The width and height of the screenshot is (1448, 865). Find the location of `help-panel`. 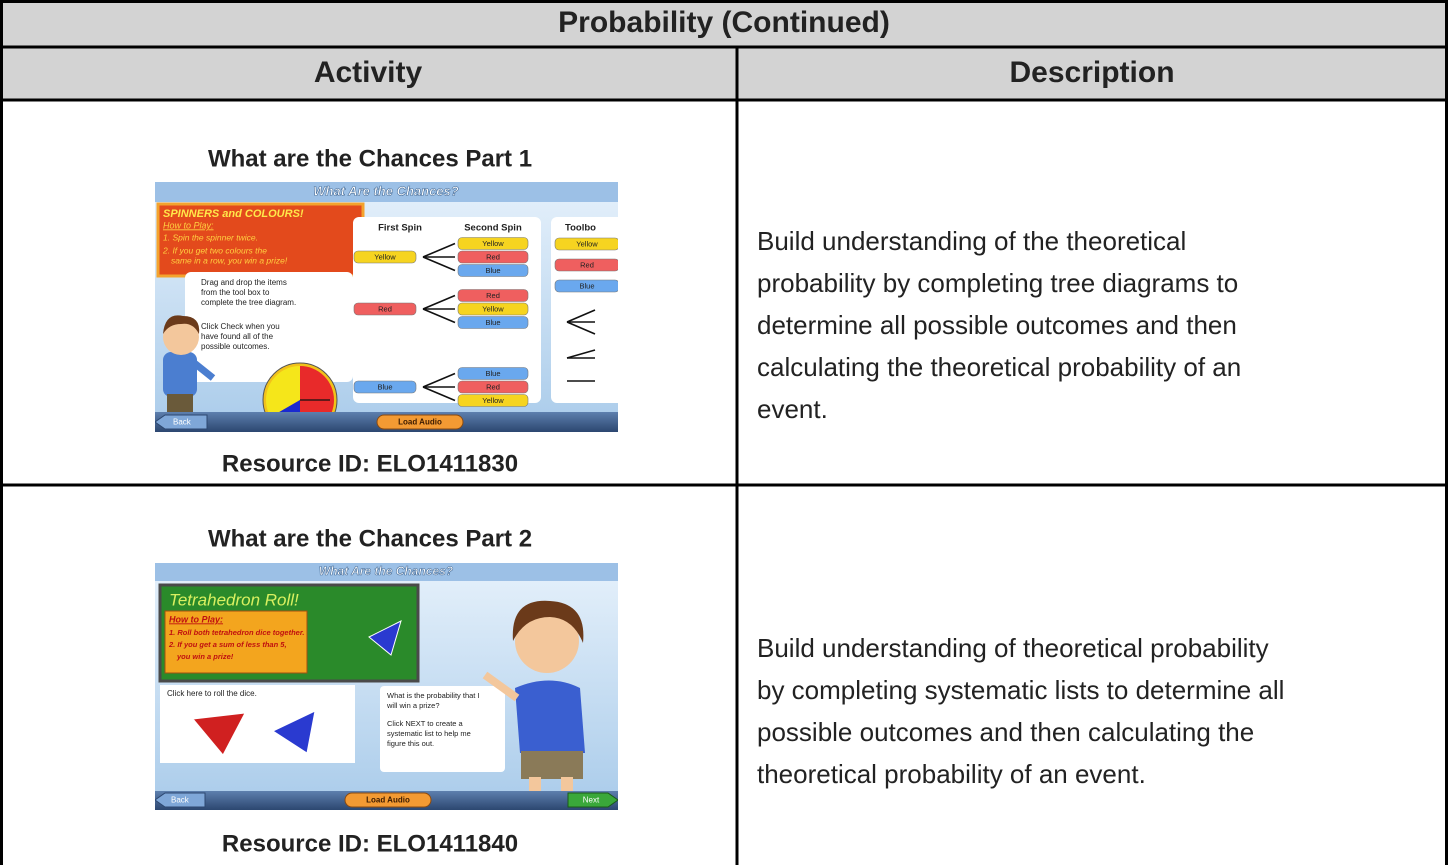

help-panel is located at coordinates (269, 327).